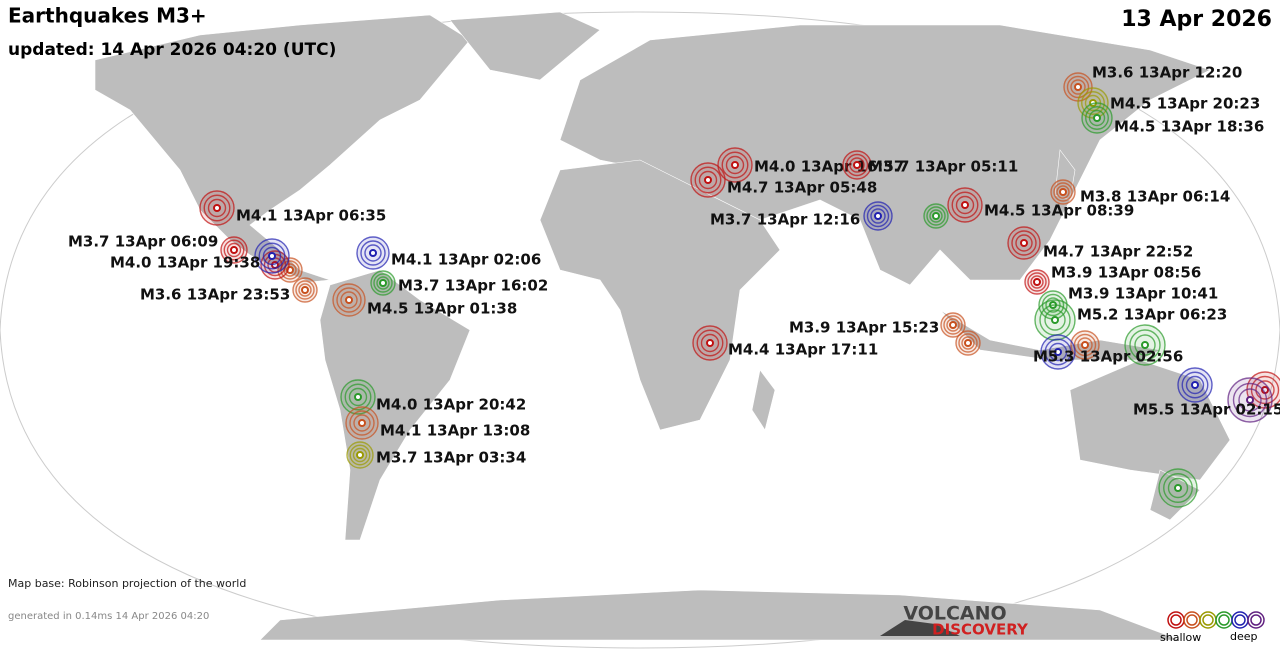  What do you see at coordinates (451, 458) in the screenshot?
I see `quake-label: M3.7 13Apr 03:34` at bounding box center [451, 458].